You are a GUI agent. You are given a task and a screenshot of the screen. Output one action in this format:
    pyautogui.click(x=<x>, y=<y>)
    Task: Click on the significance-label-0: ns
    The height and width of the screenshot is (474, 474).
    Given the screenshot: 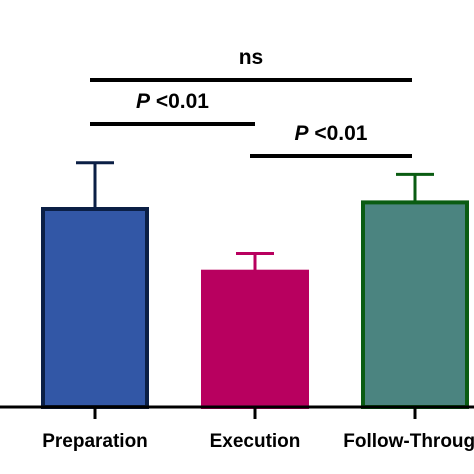 What is the action you would take?
    pyautogui.click(x=251, y=57)
    